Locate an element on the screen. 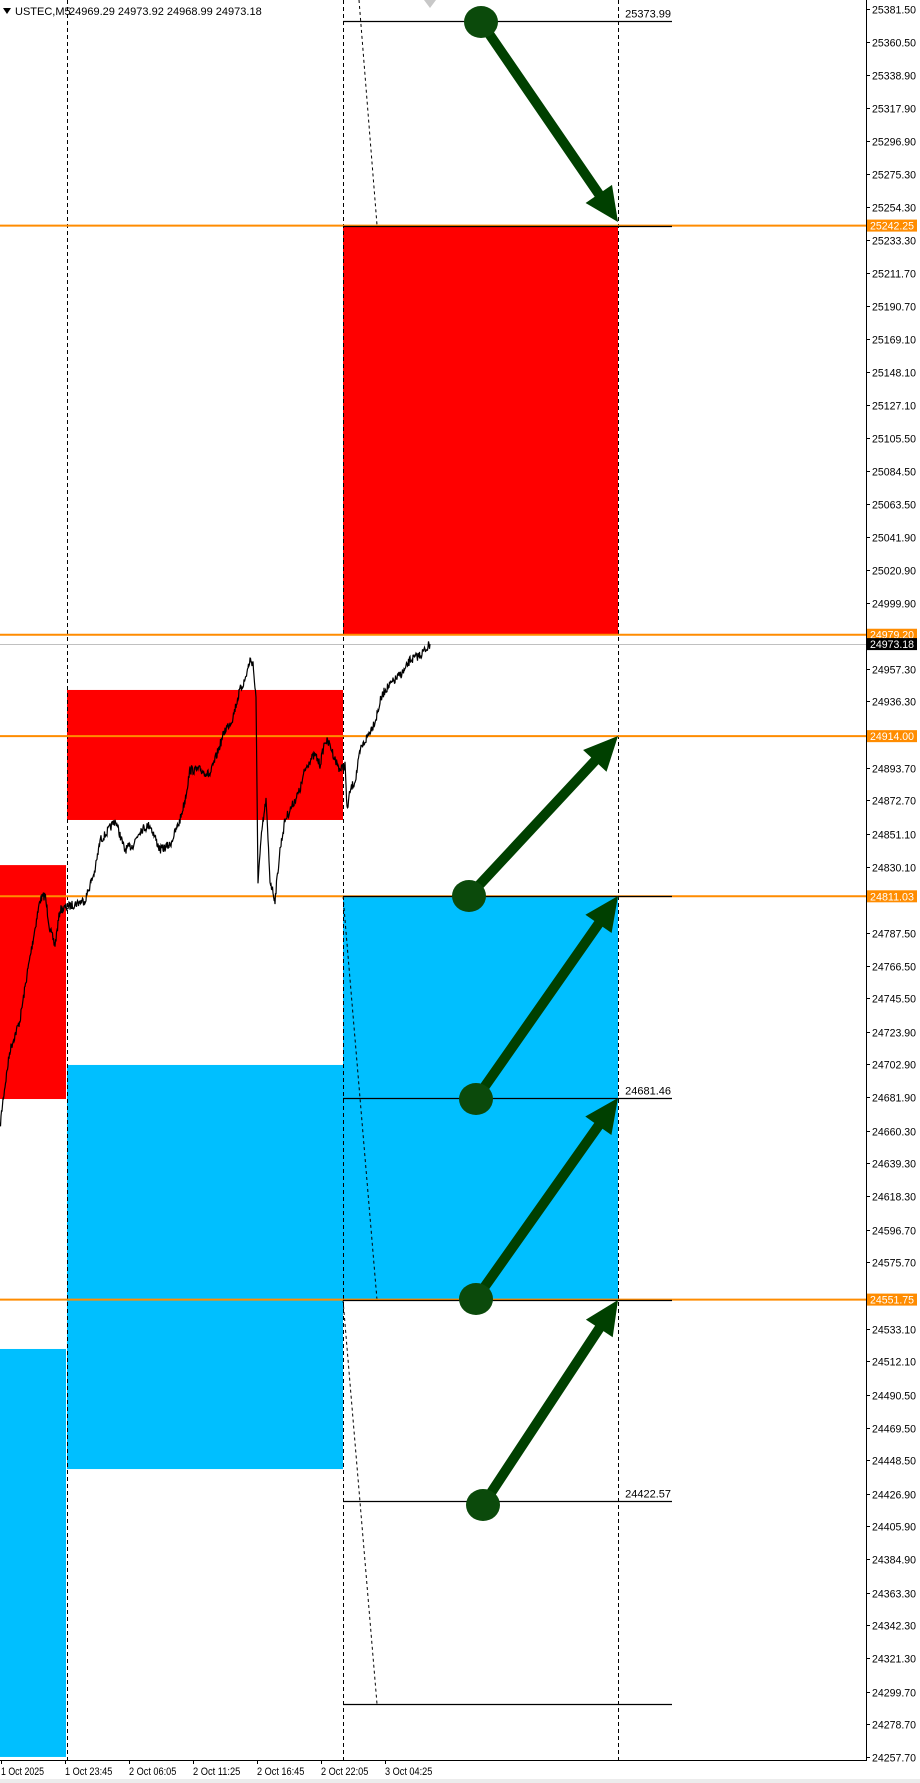 The image size is (920, 1783). price-tick-label: 24723.90 is located at coordinates (894, 1034).